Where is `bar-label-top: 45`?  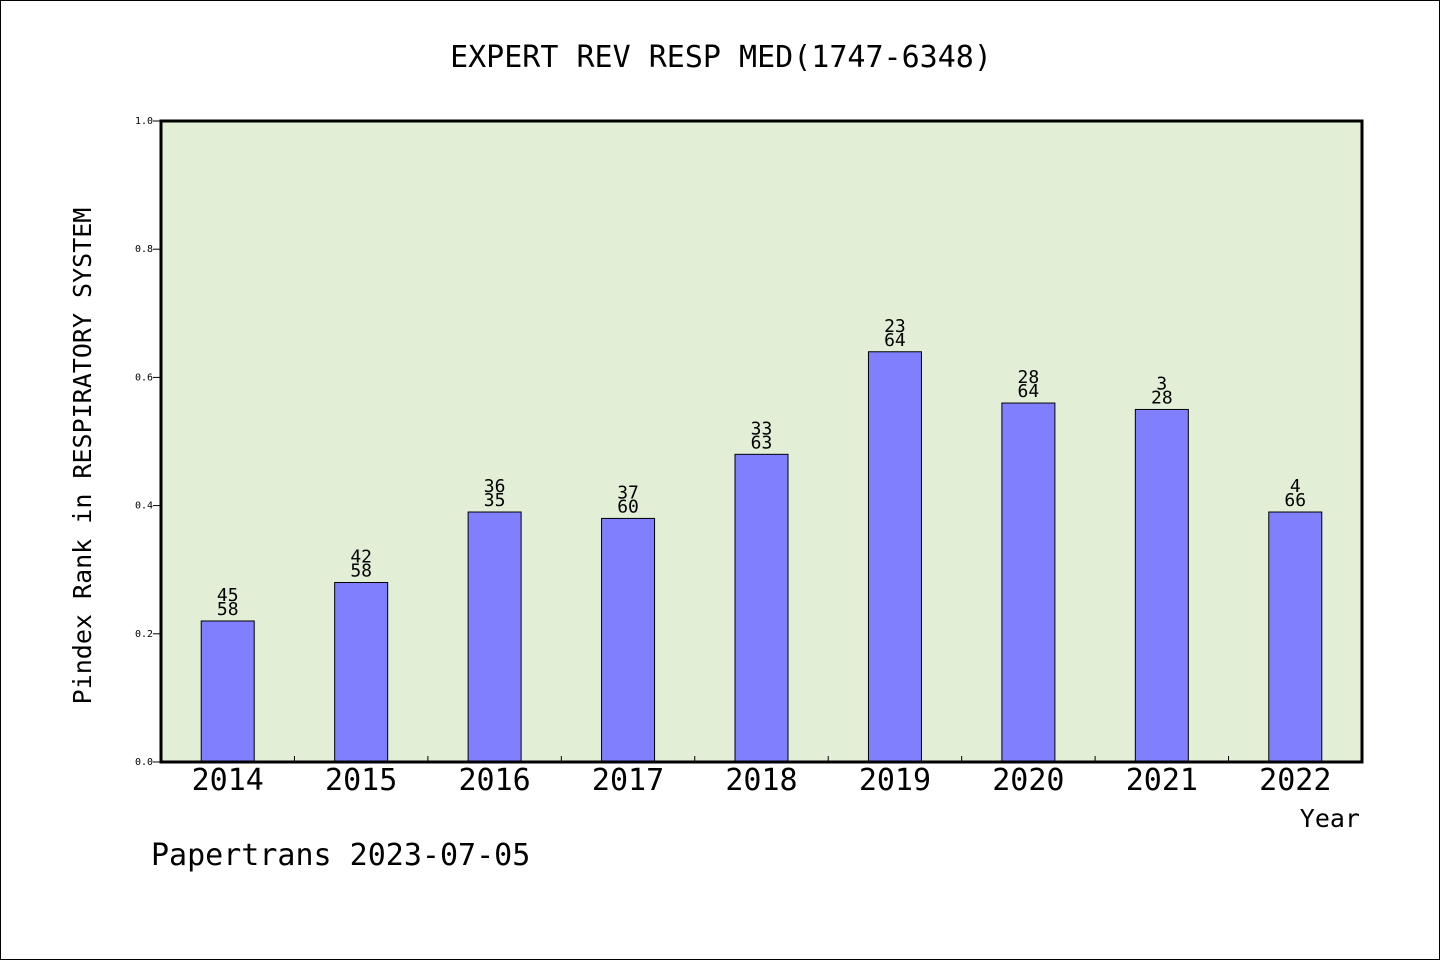 bar-label-top: 45 is located at coordinates (228, 595).